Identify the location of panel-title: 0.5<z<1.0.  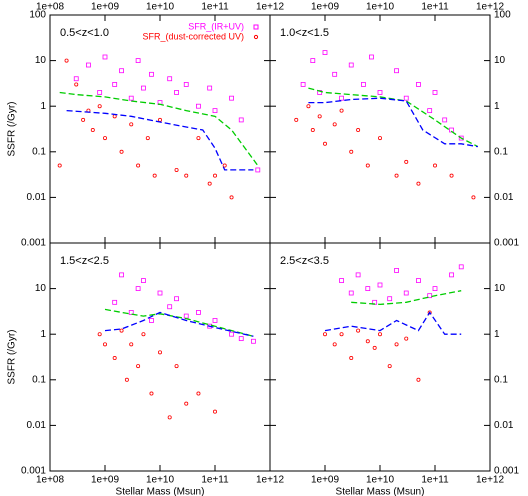
(84, 33).